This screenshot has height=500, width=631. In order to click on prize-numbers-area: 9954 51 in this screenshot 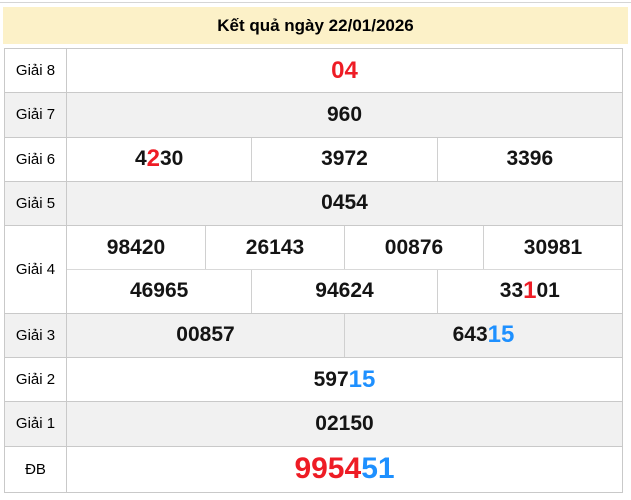, I will do `click(344, 469)`.